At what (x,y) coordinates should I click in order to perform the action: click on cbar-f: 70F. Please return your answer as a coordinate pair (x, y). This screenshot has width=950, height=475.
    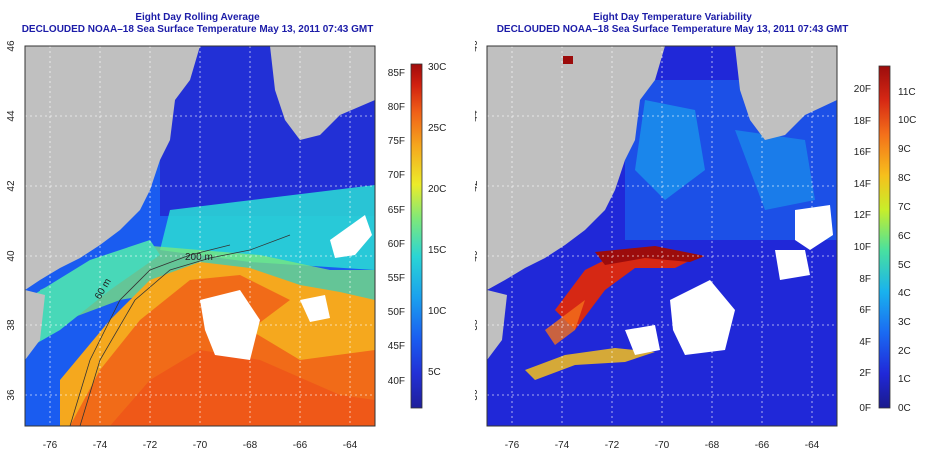
    Looking at the image, I should click on (396, 175).